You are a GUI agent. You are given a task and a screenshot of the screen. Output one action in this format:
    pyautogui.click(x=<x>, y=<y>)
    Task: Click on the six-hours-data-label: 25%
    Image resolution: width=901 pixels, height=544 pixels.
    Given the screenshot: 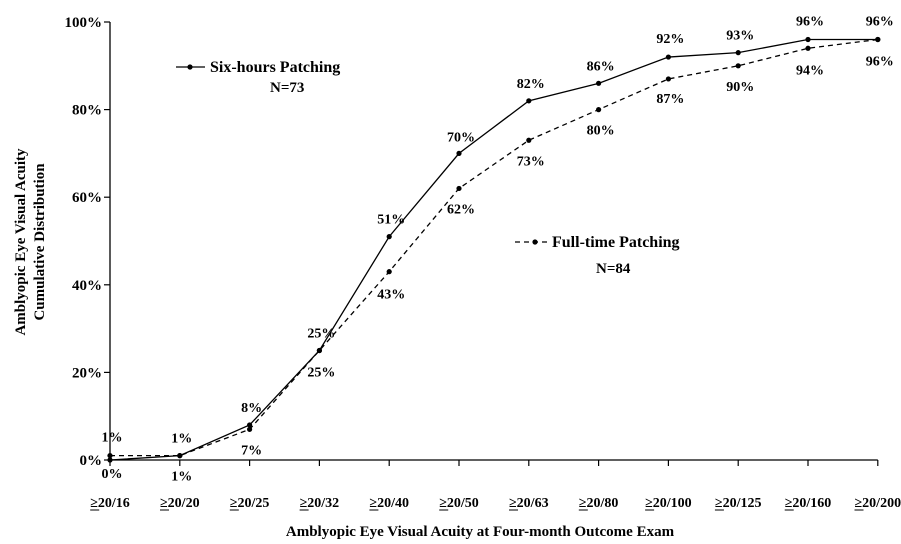 What is the action you would take?
    pyautogui.click(x=321, y=334)
    